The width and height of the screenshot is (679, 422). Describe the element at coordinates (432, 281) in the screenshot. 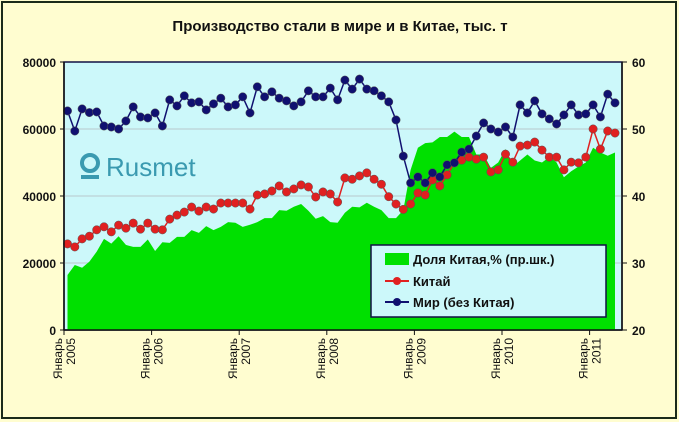

I see `legend-label-china: Китай` at that location.